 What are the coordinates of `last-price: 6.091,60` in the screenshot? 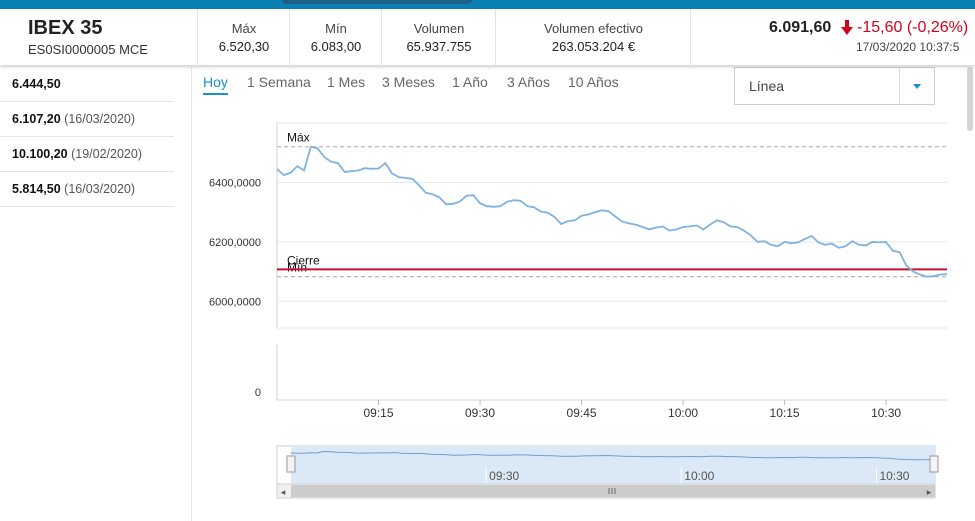 It's located at (800, 27).